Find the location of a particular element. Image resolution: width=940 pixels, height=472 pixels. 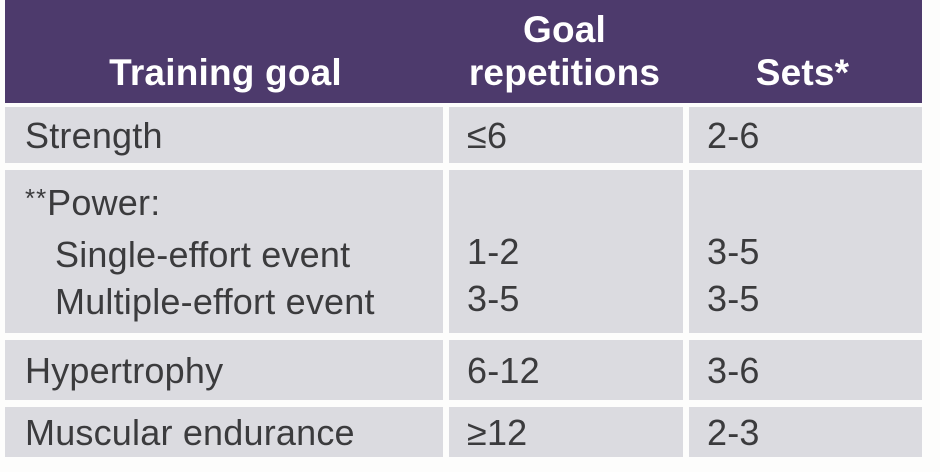

table-row: Hypertrophy 6-12 3-6 is located at coordinates (463, 370).